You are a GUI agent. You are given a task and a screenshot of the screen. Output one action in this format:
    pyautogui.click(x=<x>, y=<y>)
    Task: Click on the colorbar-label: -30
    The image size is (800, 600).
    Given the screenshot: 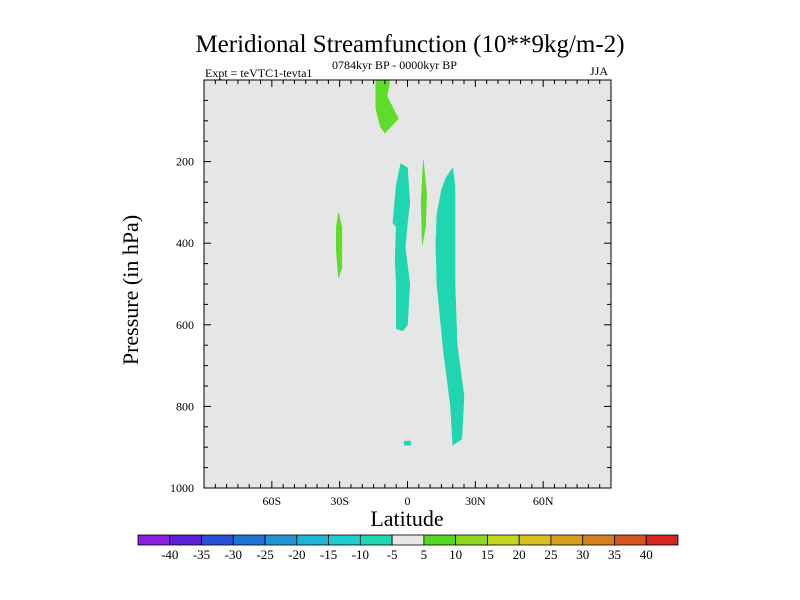 What is the action you would take?
    pyautogui.click(x=233, y=554)
    